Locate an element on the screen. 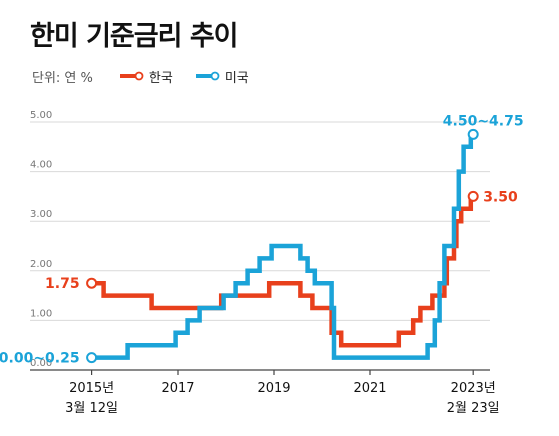 The image size is (559, 436). x-tick-label: 2019 is located at coordinates (273, 388).